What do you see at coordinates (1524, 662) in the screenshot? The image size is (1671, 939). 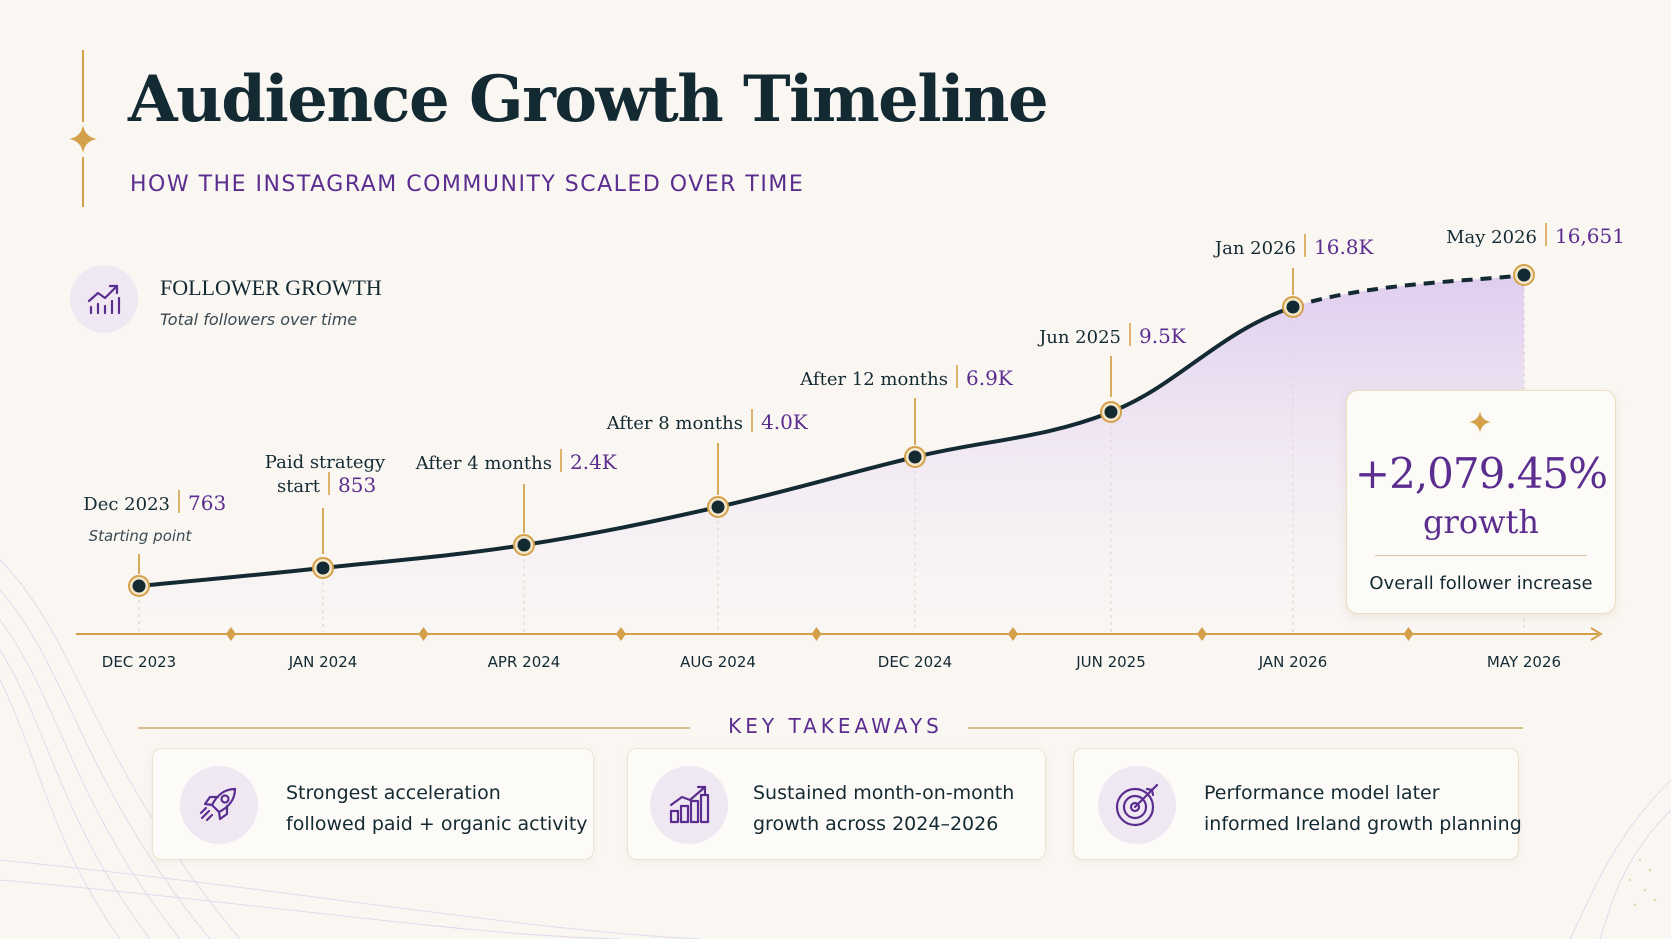 I see `x-tick-label: MAY 2026` at bounding box center [1524, 662].